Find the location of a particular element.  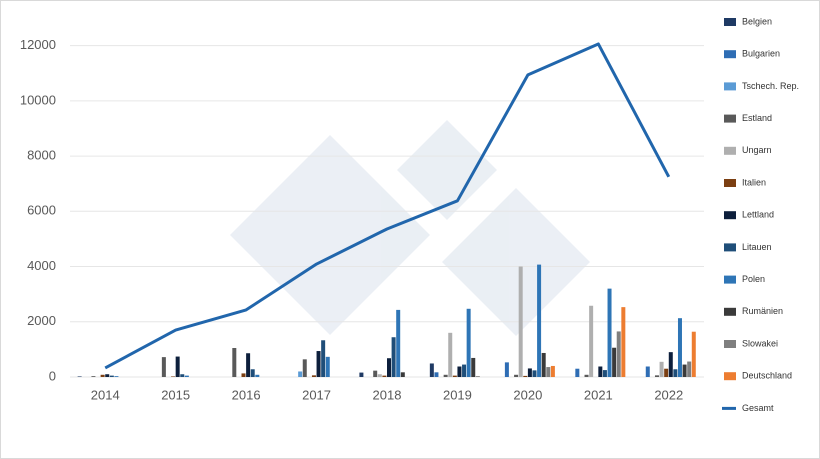

legend-label: Italien is located at coordinates (754, 182).